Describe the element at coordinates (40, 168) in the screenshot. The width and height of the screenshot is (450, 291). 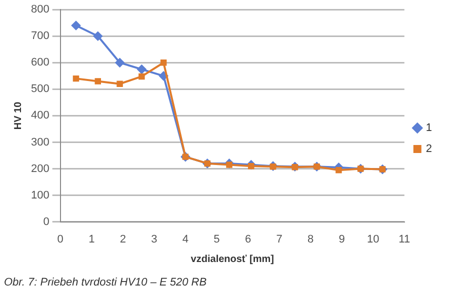
I see `y-tick-label: 200` at that location.